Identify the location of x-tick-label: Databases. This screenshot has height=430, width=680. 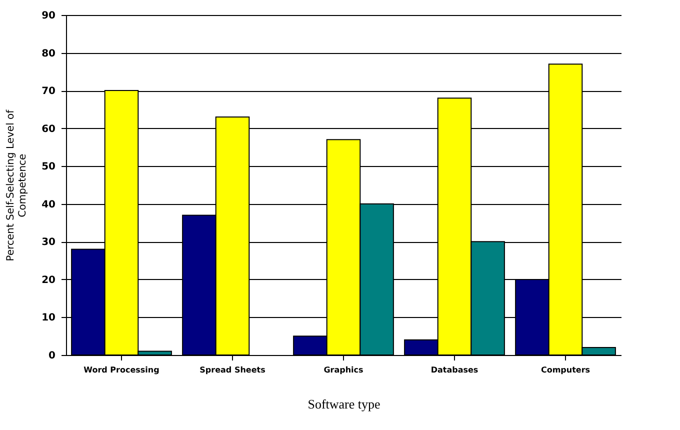
(454, 370).